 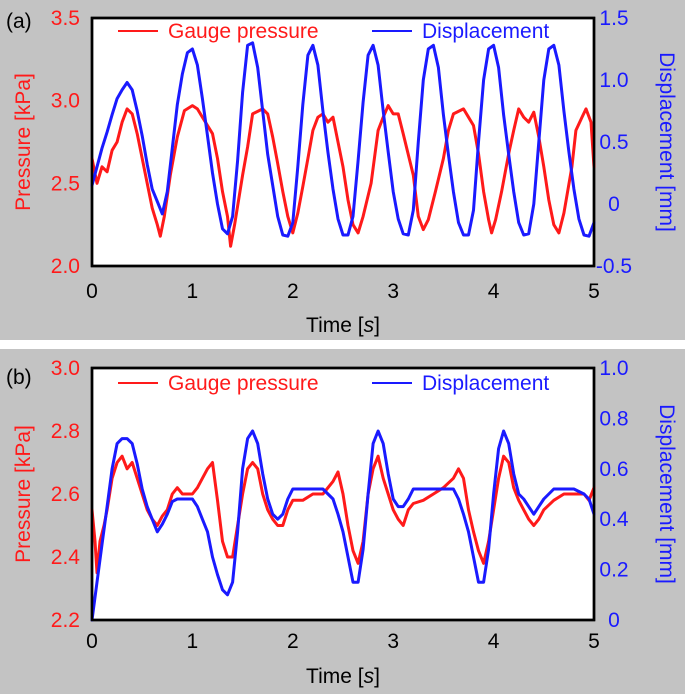 I want to click on x-axis-title-a: Time [s], so click(x=343, y=325).